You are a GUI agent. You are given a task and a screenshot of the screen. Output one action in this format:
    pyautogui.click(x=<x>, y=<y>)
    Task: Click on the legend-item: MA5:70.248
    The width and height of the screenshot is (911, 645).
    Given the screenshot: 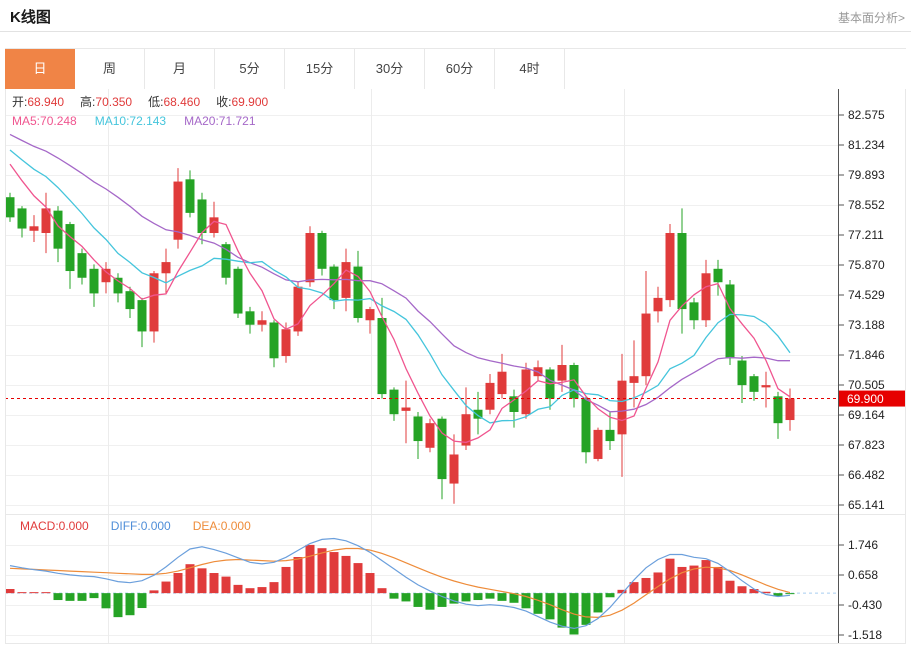 What is the action you would take?
    pyautogui.click(x=44, y=121)
    